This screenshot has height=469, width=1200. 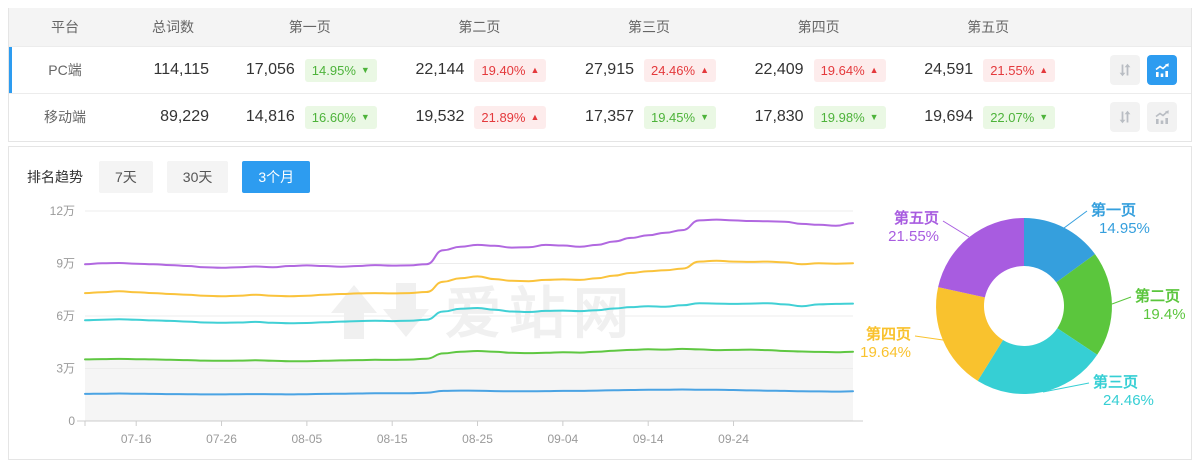 I want to click on trend-title: 排名趋势, so click(x=55, y=177).